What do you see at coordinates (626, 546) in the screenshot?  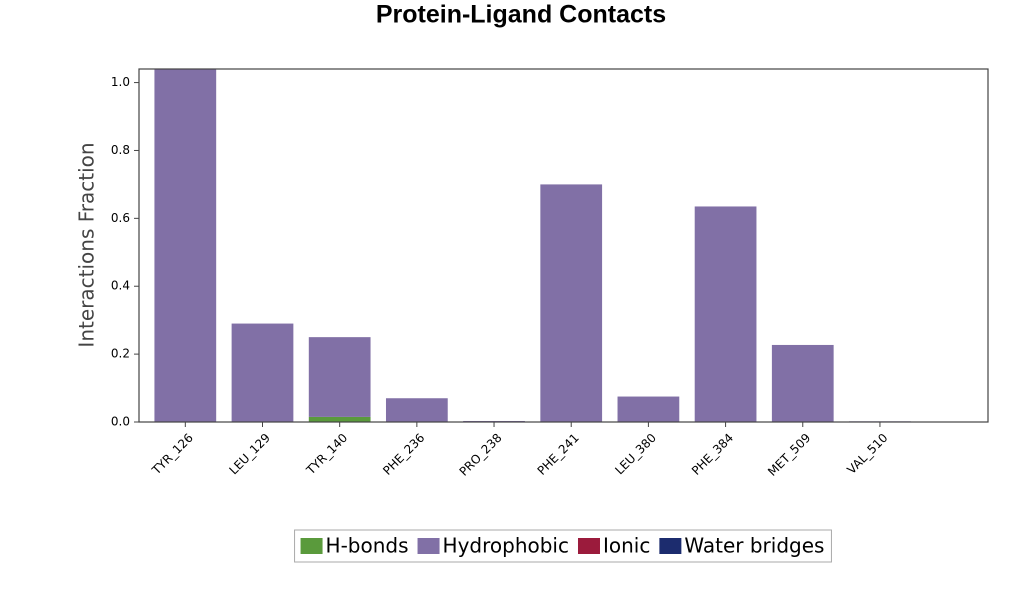 I see `legend-label: Ionic` at bounding box center [626, 546].